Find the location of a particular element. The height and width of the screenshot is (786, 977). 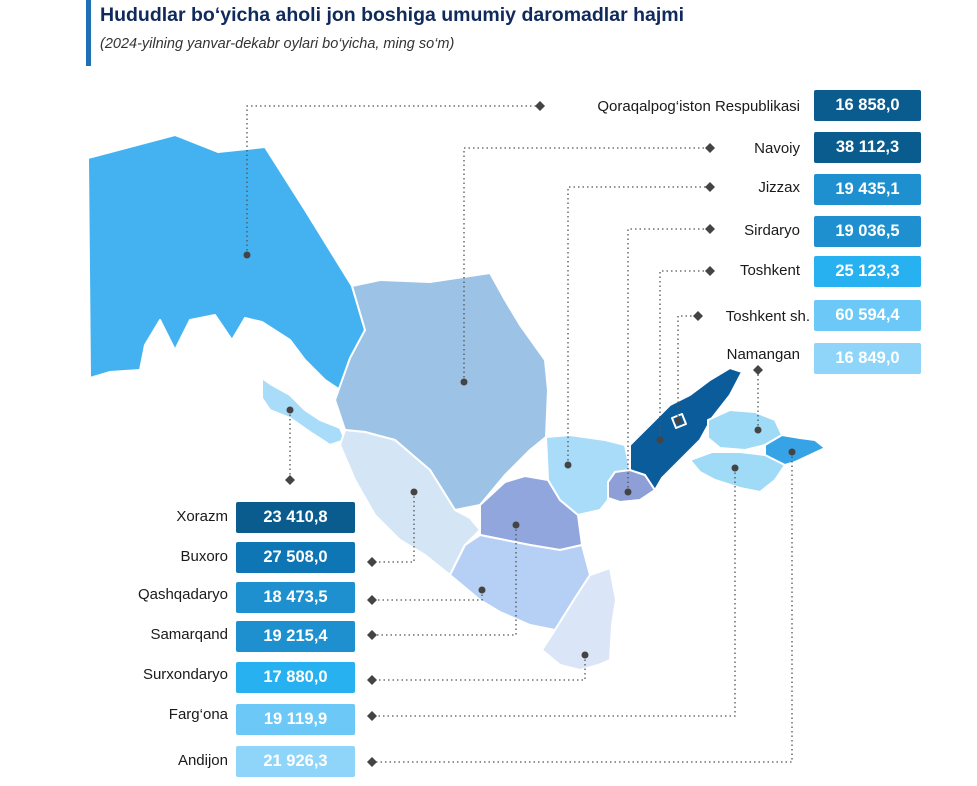

diamond-toshkent is located at coordinates (710, 271).